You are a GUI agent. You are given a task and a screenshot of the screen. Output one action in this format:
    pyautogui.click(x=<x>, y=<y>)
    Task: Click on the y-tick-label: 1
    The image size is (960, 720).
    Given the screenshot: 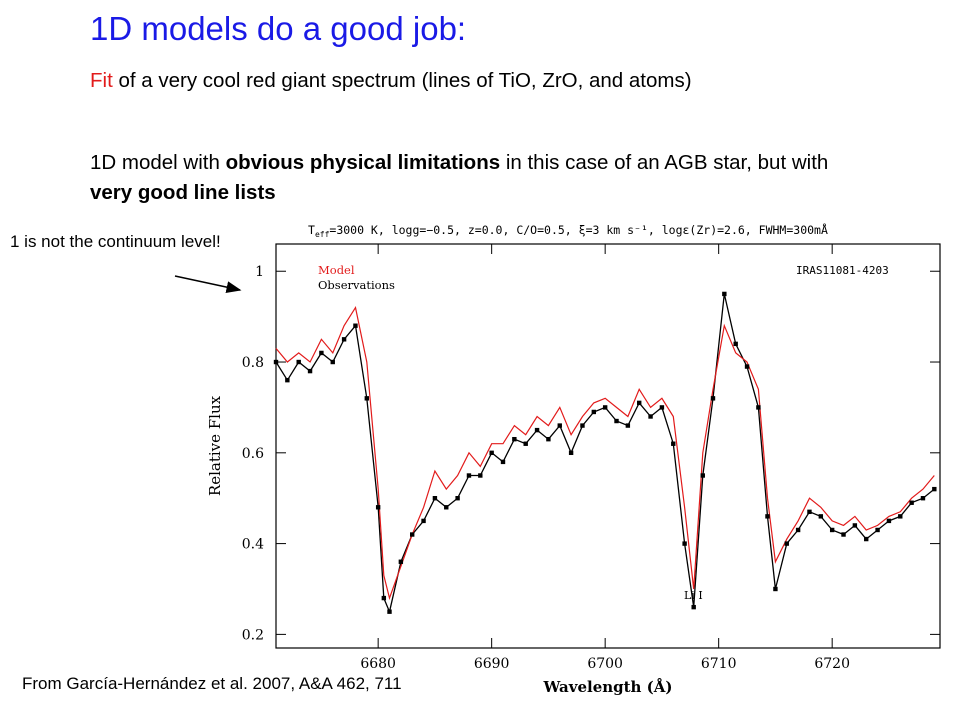 What is the action you would take?
    pyautogui.click(x=259, y=272)
    